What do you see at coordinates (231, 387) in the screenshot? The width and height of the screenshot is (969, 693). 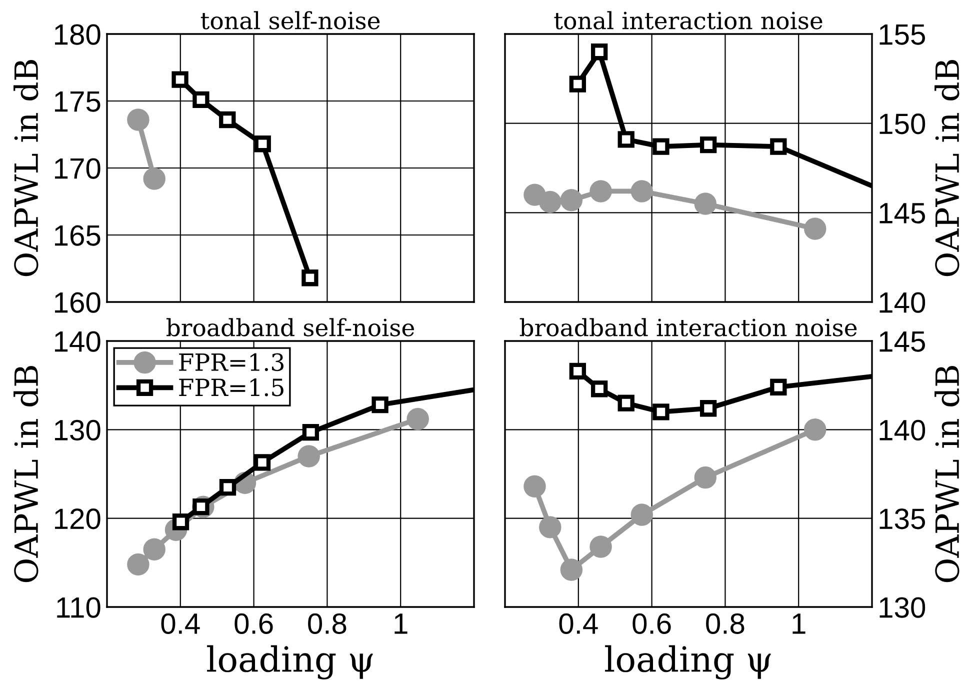 I see `legend-label: FPR=1.5` at bounding box center [231, 387].